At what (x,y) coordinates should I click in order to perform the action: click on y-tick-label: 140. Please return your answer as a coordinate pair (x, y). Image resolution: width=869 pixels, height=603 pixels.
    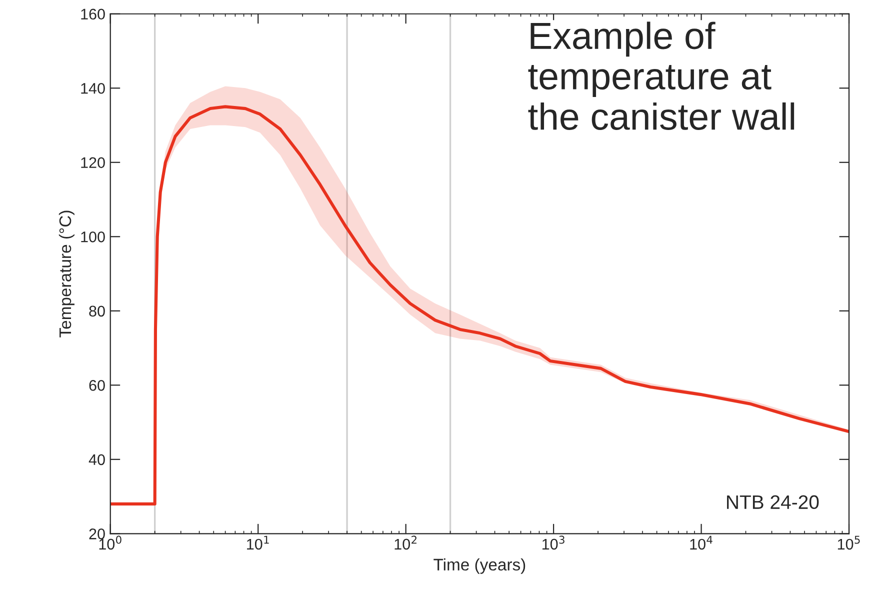
    Looking at the image, I should click on (93, 88).